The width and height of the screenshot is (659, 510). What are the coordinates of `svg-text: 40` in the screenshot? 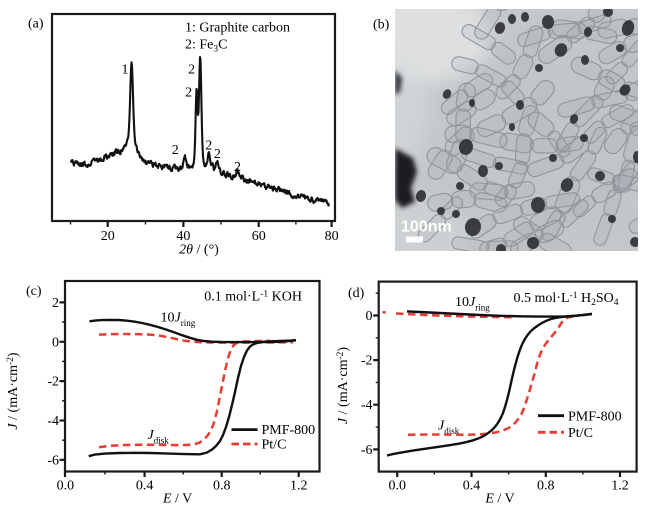 It's located at (183, 236).